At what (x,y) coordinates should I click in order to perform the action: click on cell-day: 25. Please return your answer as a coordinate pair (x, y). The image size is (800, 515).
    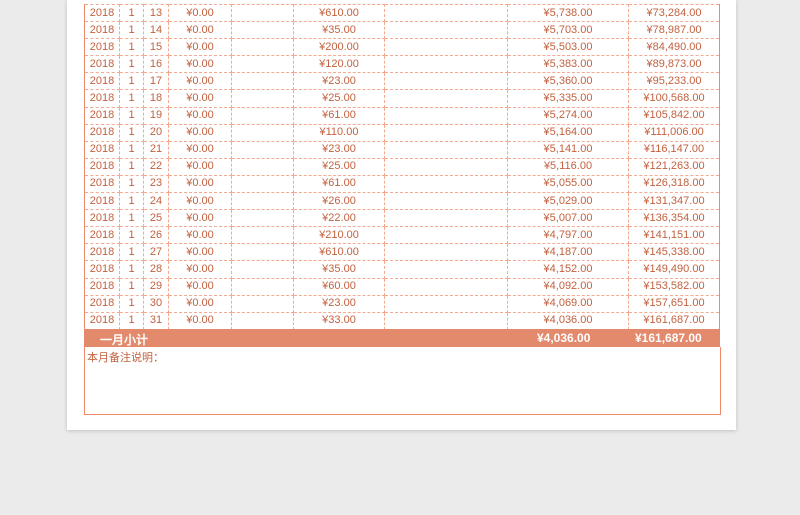
    Looking at the image, I should click on (156, 218).